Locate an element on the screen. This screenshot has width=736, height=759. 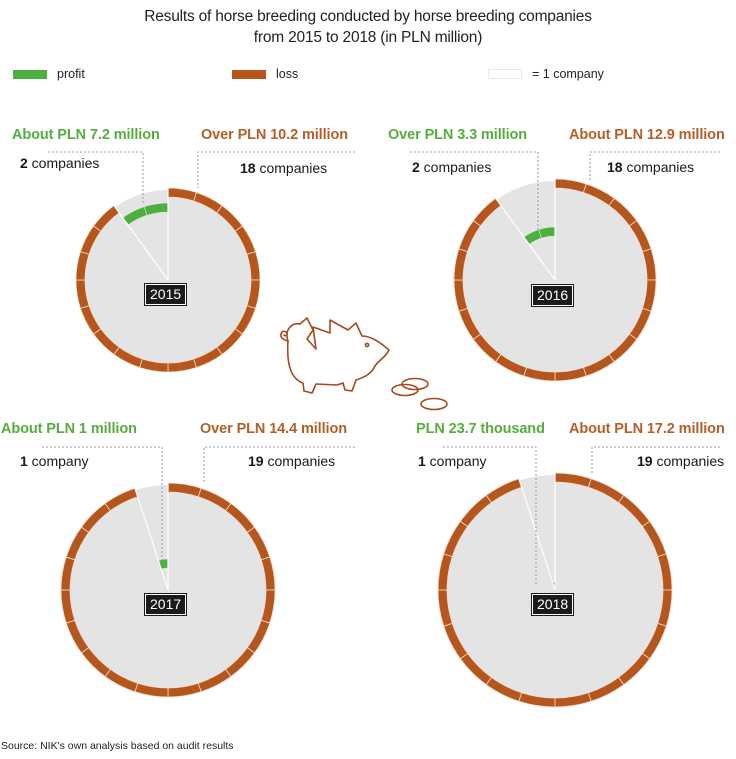
loss-count-2018: 19 companies is located at coordinates (680, 461).